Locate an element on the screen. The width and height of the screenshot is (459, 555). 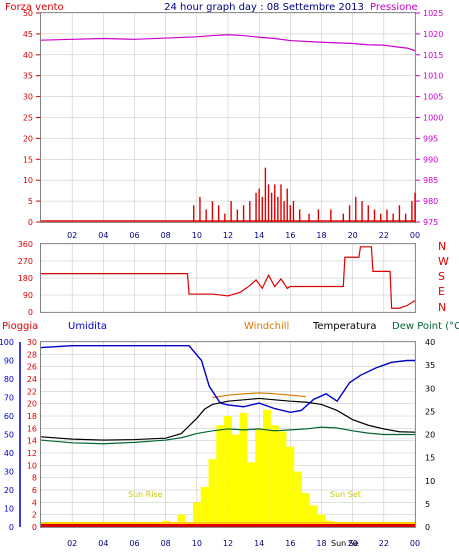
time-tick-label: 06 is located at coordinates (134, 235).